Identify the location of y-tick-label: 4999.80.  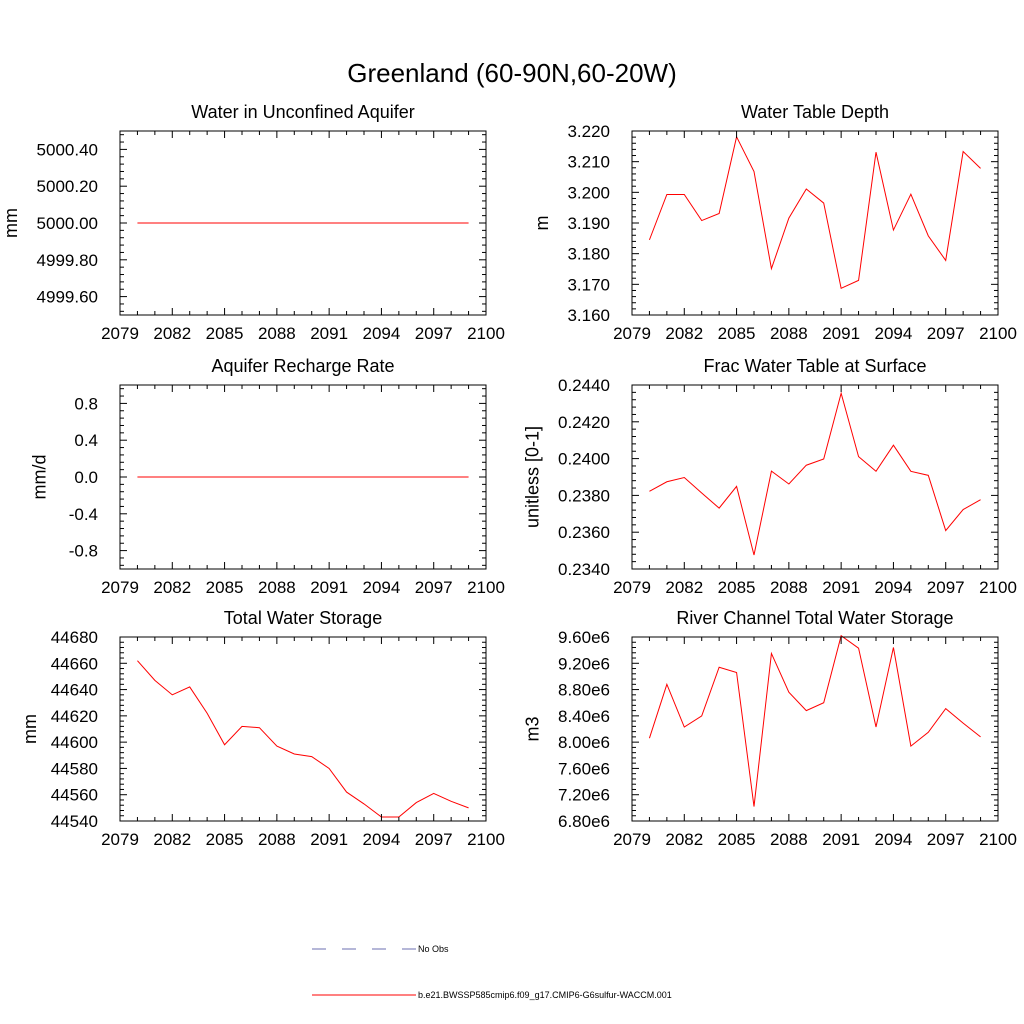
(67, 260).